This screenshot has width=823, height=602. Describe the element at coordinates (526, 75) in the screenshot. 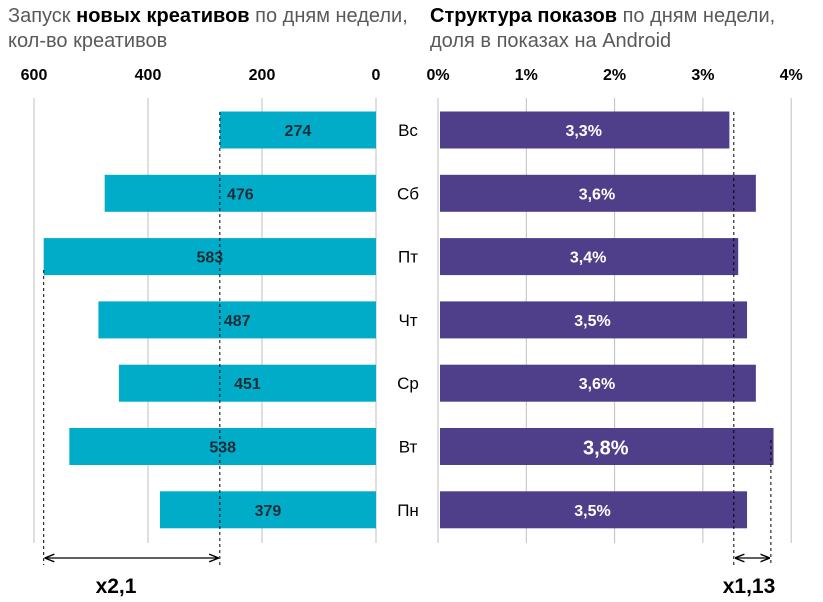

I see `right-tick-label: 1%` at that location.